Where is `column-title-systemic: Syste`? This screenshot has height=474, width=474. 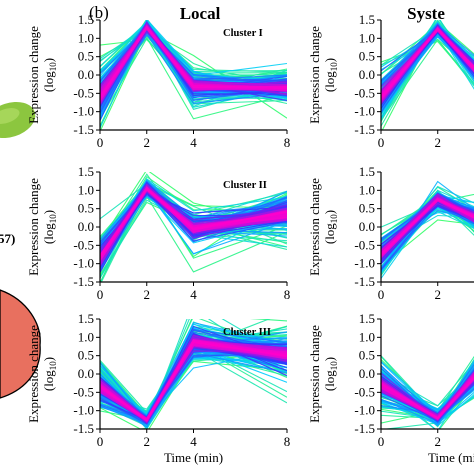 column-title-systemic: Syste is located at coordinates (426, 13).